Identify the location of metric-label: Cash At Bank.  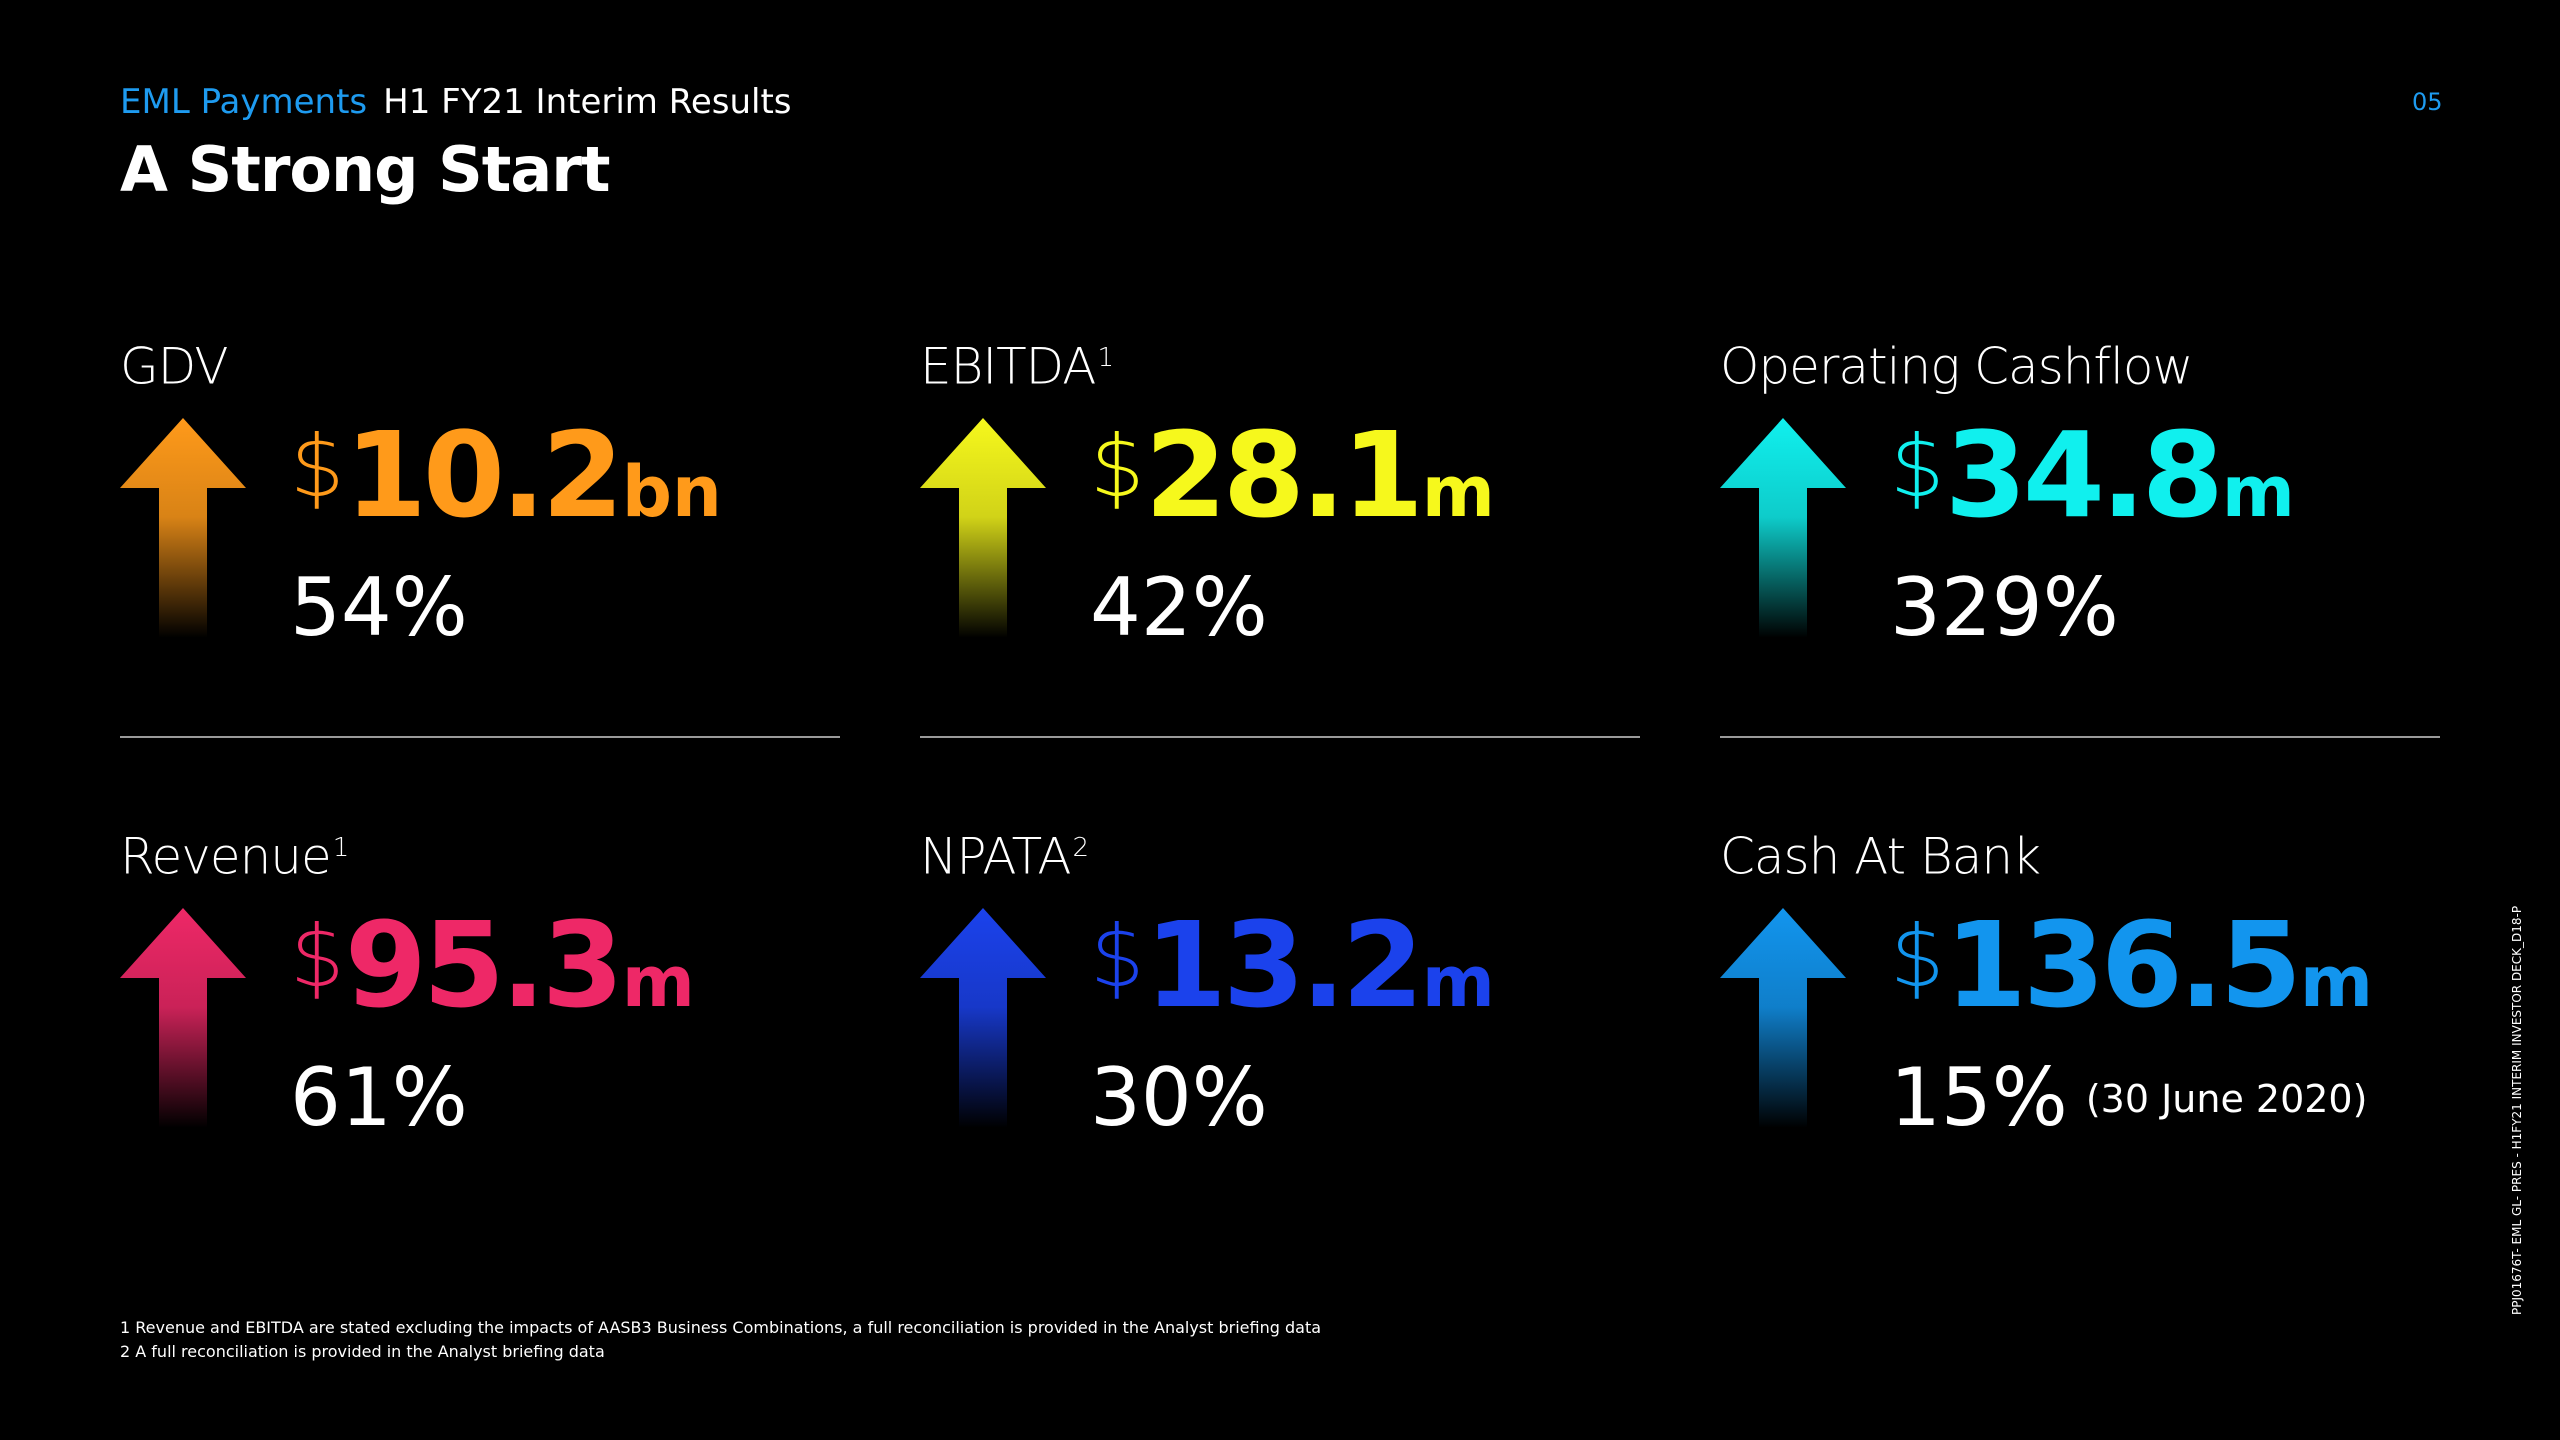
(1880, 856).